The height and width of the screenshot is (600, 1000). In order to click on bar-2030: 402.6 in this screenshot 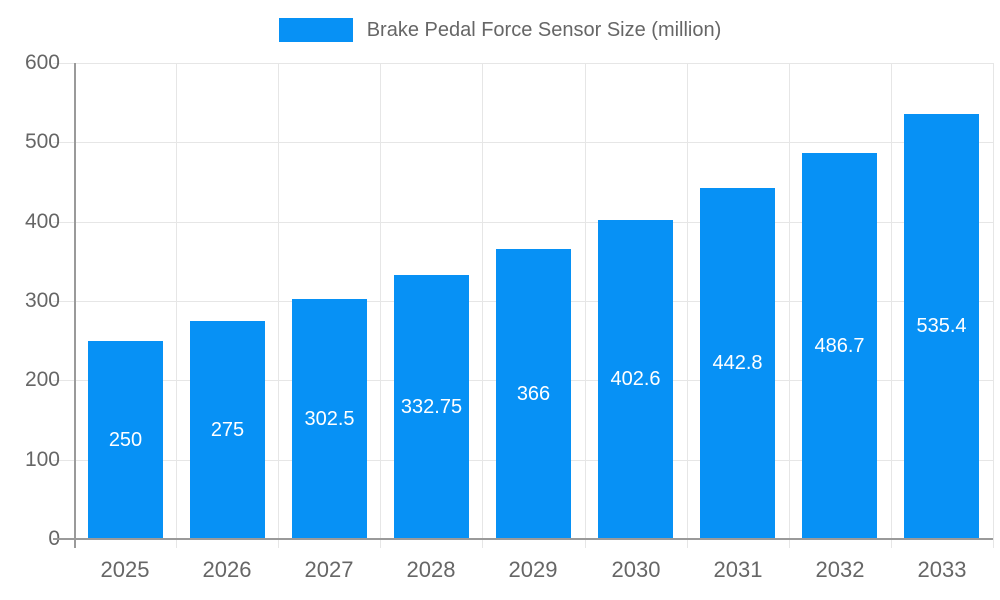, I will do `click(635, 379)`.